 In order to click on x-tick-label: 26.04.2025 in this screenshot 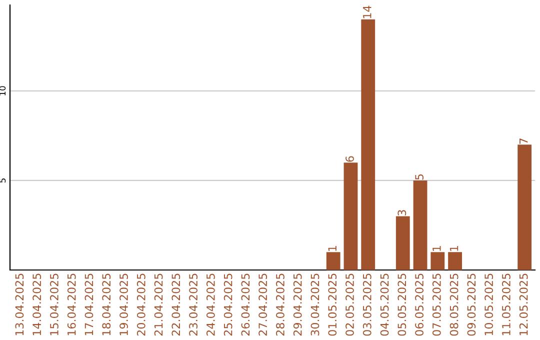, I will do `click(245, 305)`.